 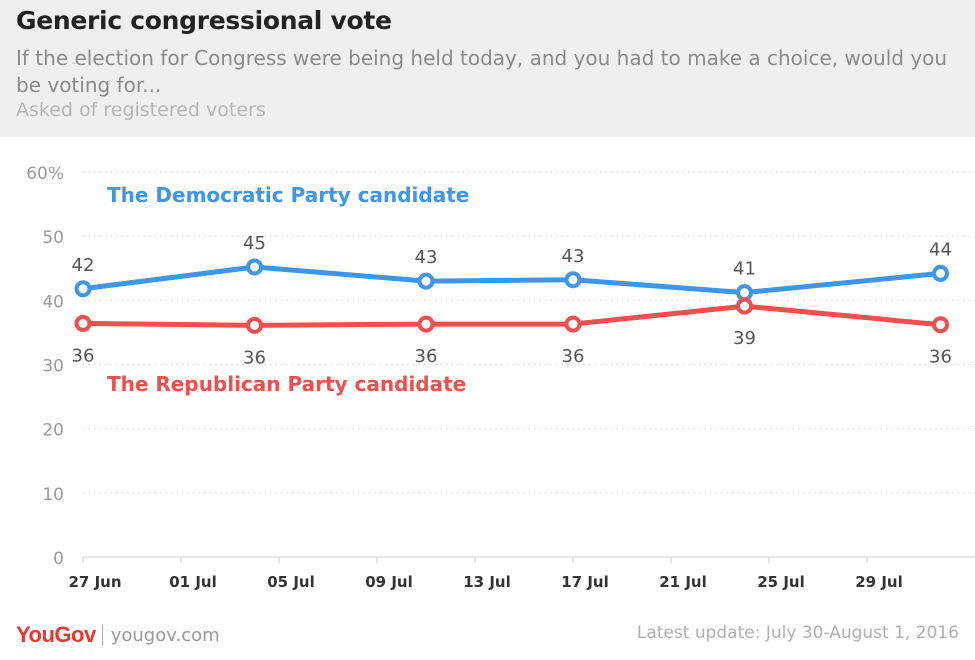 What do you see at coordinates (254, 243) in the screenshot?
I see `data-label: 45` at bounding box center [254, 243].